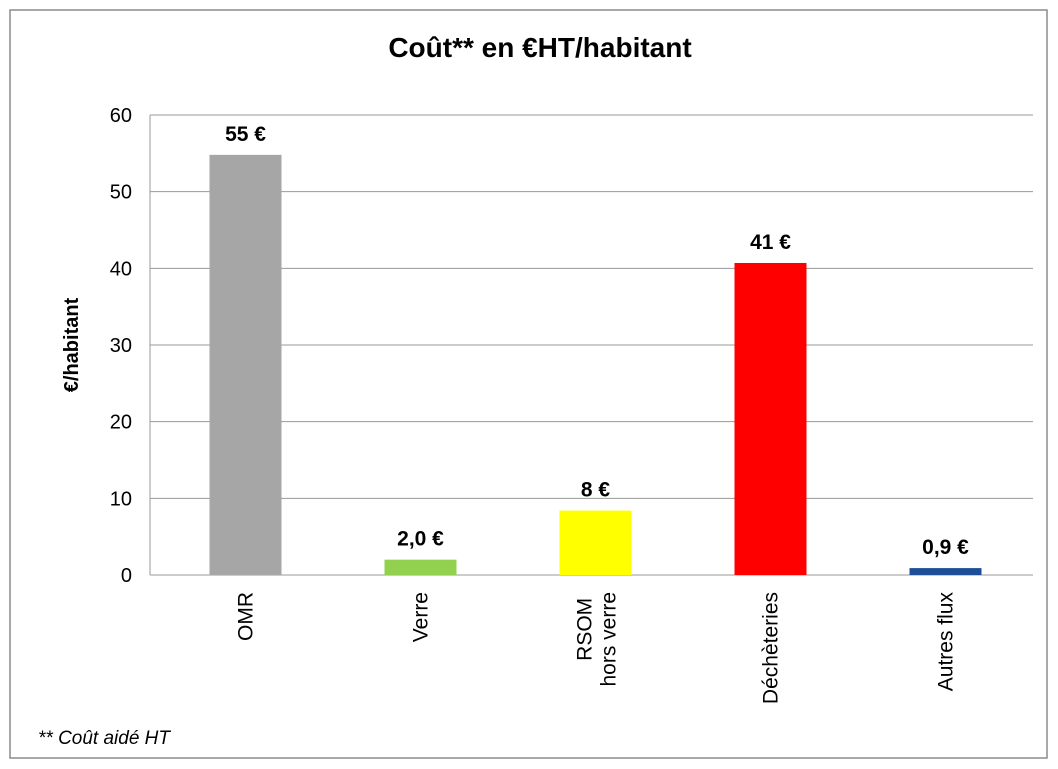  What do you see at coordinates (121, 346) in the screenshot?
I see `y-tick-label: 30` at bounding box center [121, 346].